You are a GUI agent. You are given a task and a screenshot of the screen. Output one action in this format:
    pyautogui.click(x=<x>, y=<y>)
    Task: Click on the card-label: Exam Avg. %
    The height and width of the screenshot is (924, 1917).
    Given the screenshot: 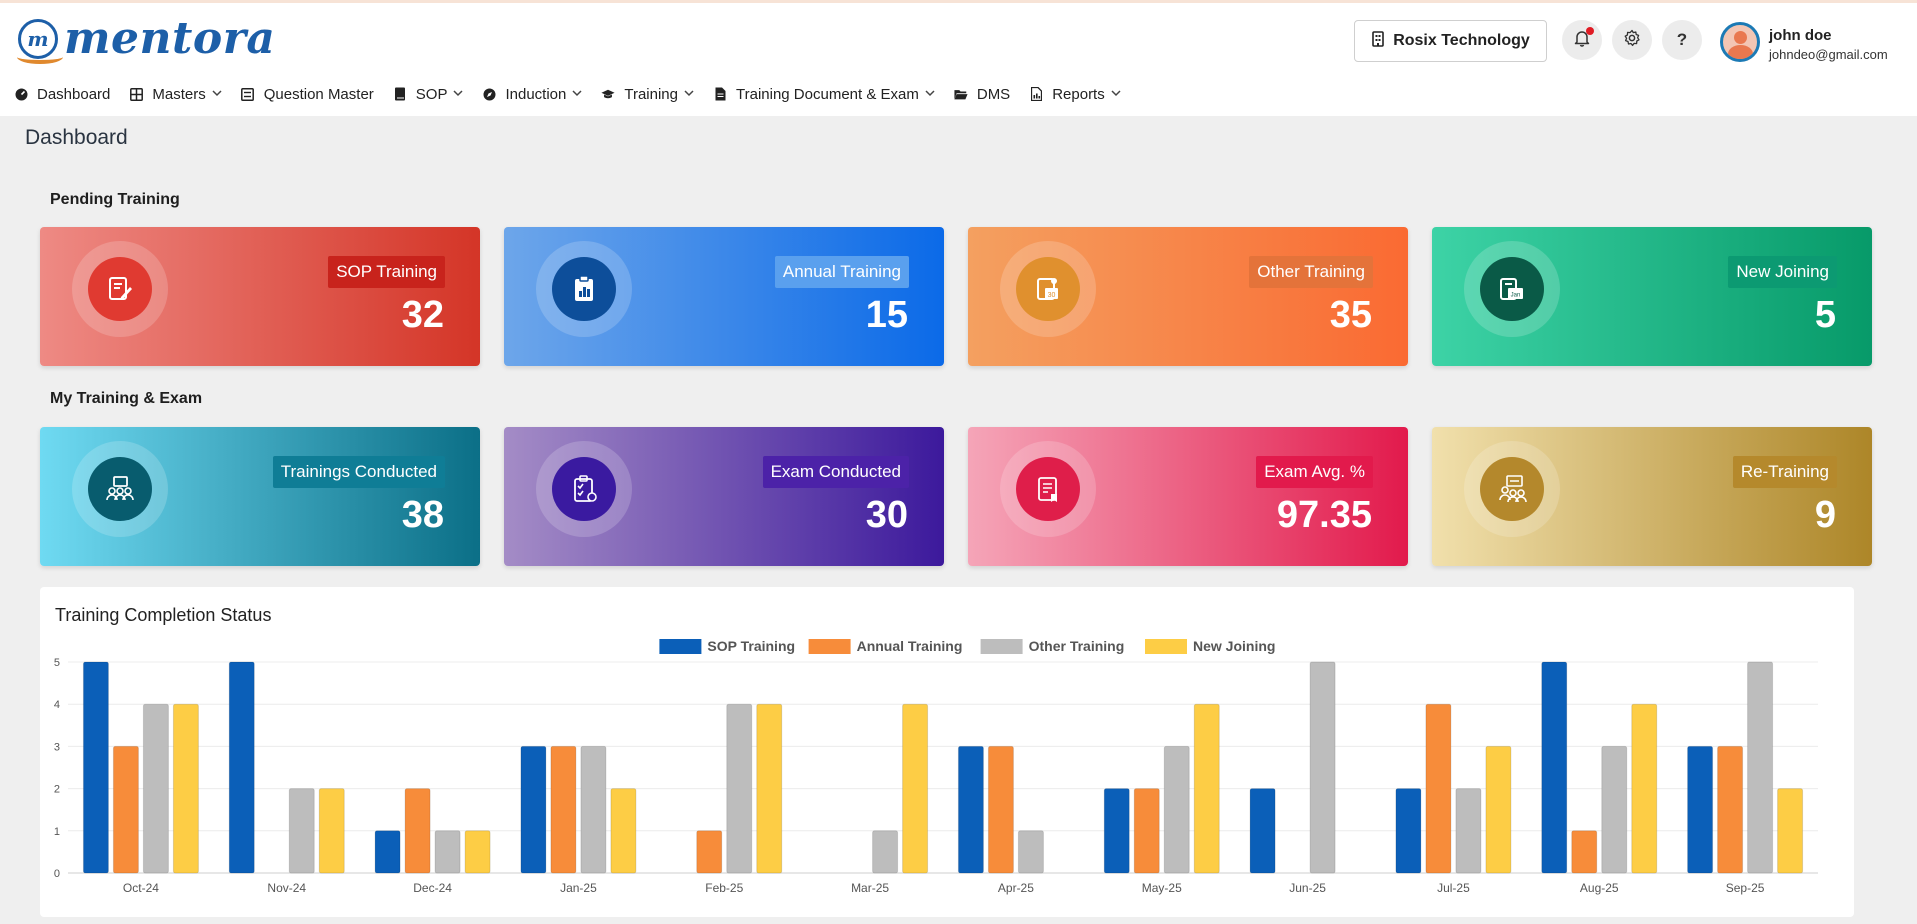 What is the action you would take?
    pyautogui.click(x=1314, y=472)
    